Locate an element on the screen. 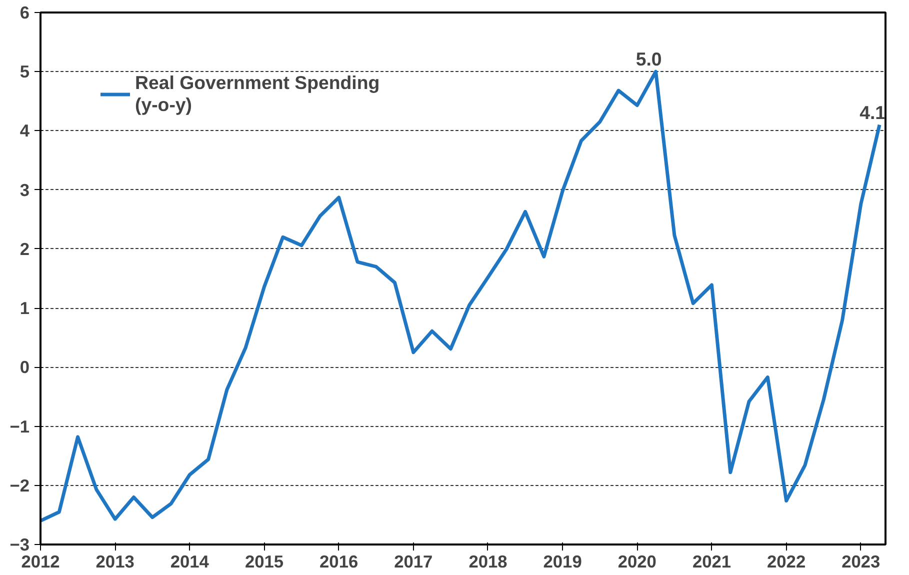 This screenshot has height=575, width=909. y-tick-label: 3 is located at coordinates (25, 190).